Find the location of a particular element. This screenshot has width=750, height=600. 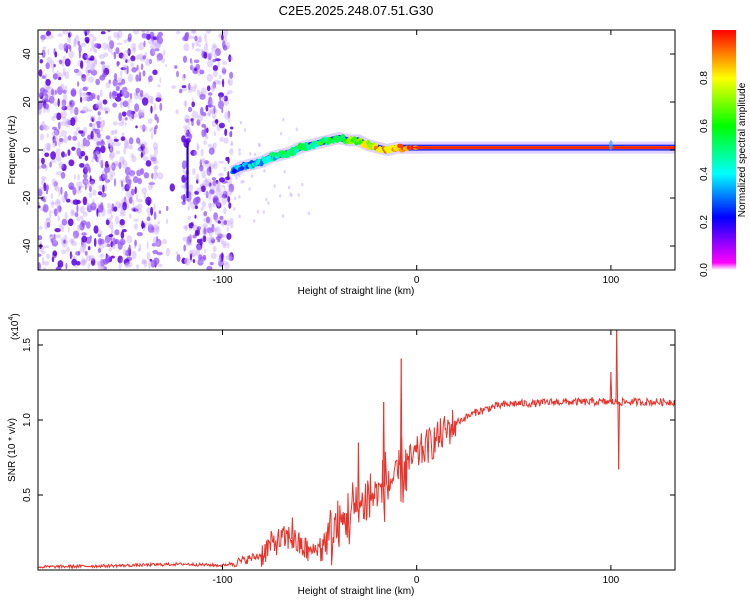

y-tick-label: 0.5 is located at coordinates (27, 495).